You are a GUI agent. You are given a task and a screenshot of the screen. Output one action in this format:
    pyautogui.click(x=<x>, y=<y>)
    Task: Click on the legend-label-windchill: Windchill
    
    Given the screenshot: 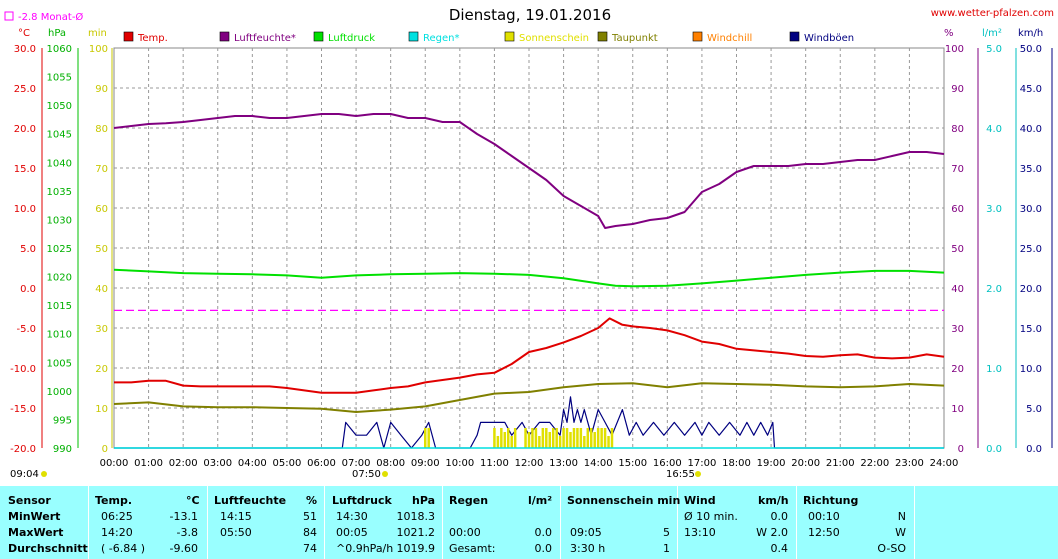 What is the action you would take?
    pyautogui.click(x=729, y=38)
    